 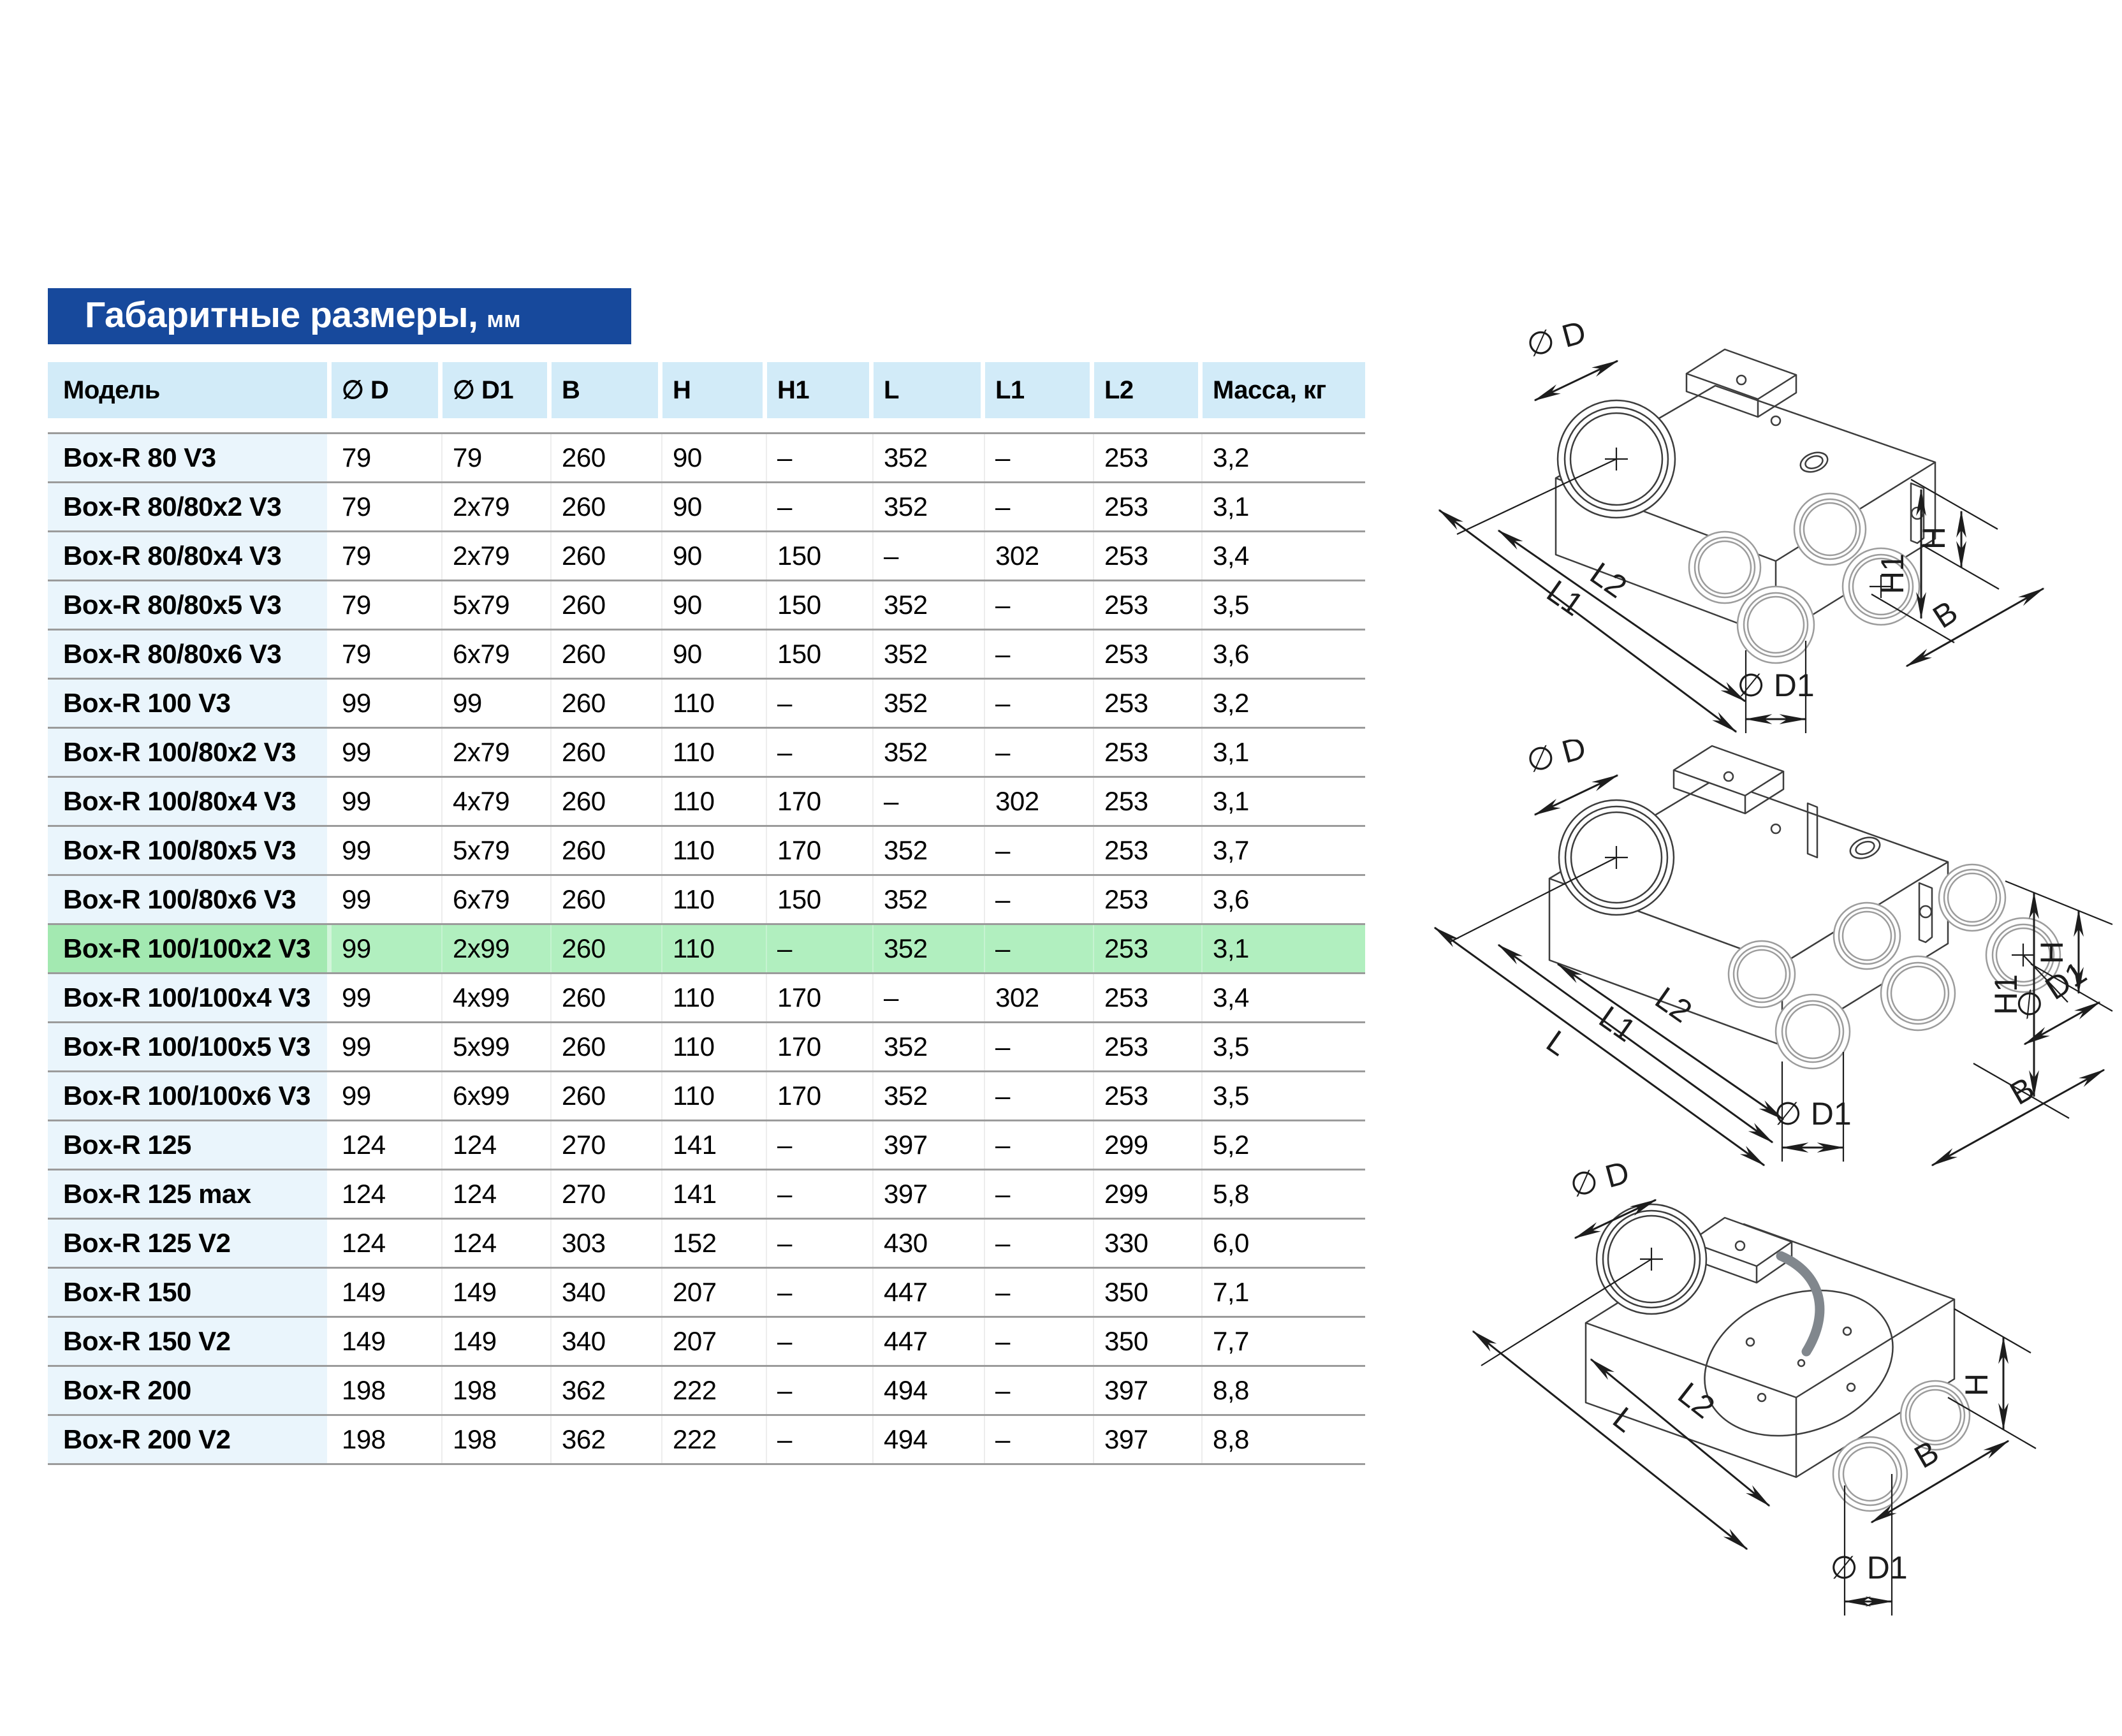 I want to click on motor-plate, so click(x=1799, y=1363).